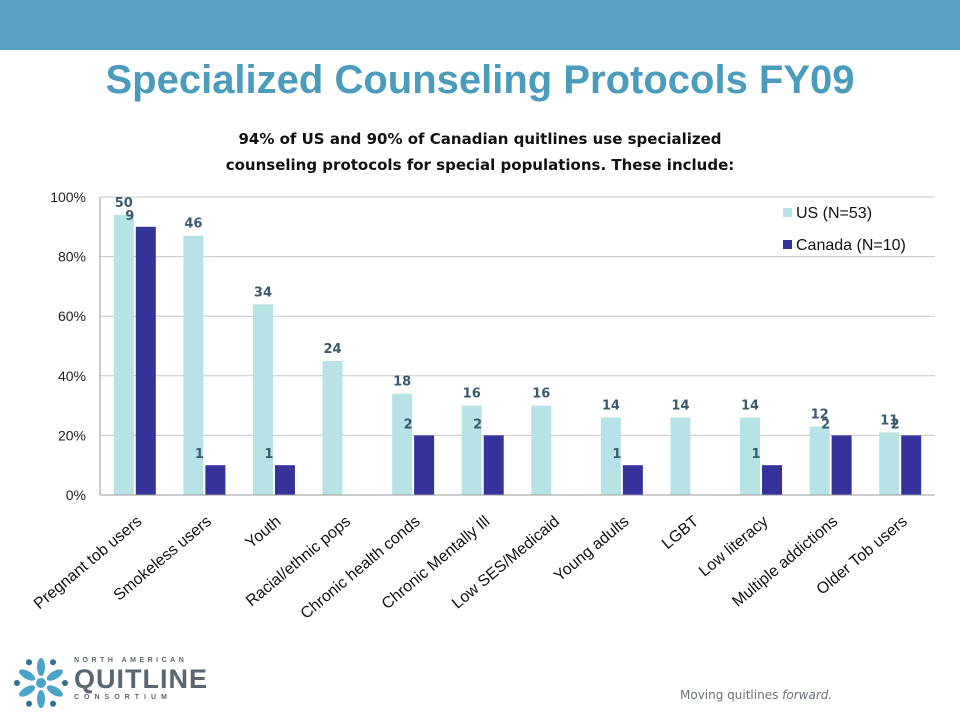 Image resolution: width=960 pixels, height=720 pixels. Describe the element at coordinates (129, 216) in the screenshot. I see `data-label-canada: 9` at that location.